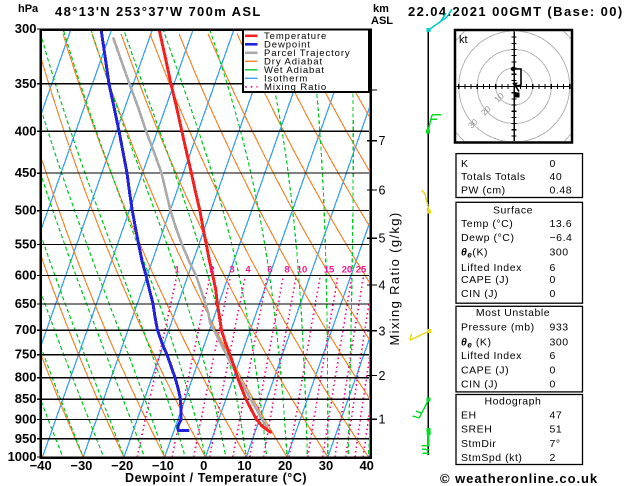 Image resolution: width=629 pixels, height=486 pixels. I want to click on svg-text: −40, so click(41, 465).